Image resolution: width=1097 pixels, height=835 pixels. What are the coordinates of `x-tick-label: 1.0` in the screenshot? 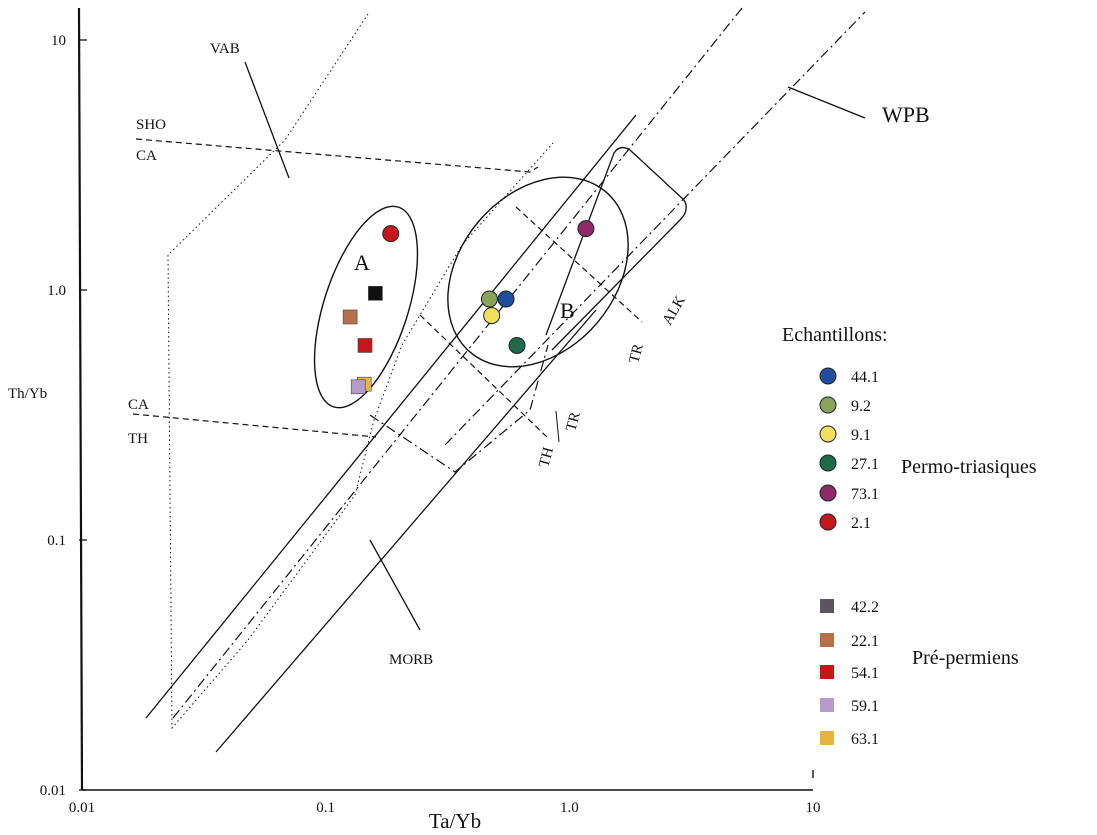 It's located at (569, 808).